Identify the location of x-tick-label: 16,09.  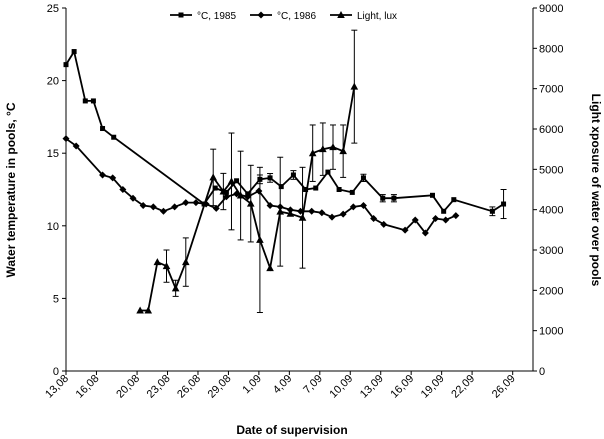
(402, 387).